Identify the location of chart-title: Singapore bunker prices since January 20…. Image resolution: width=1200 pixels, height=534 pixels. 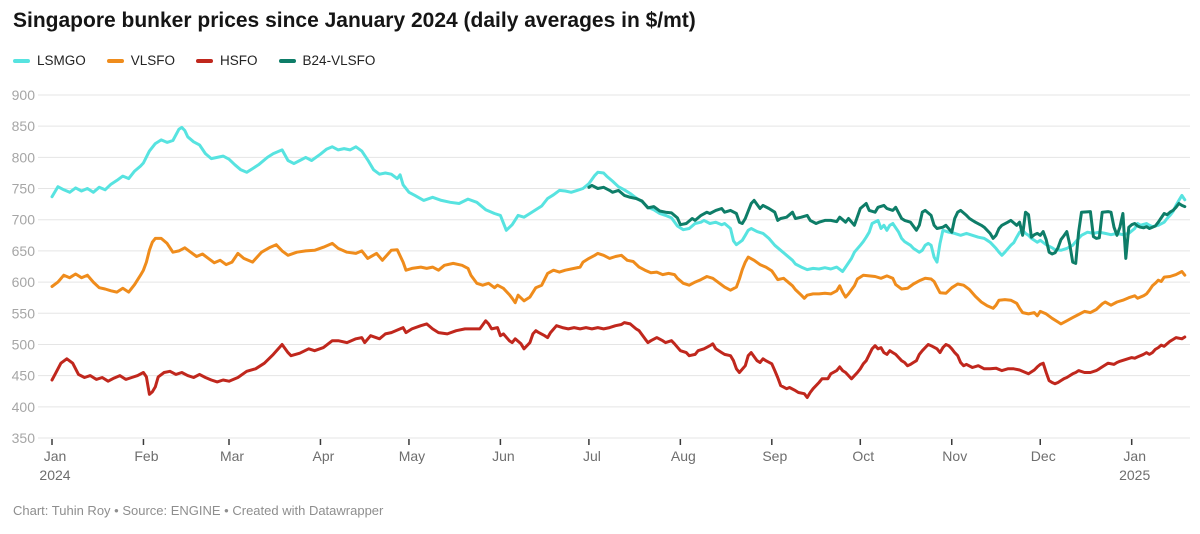
(354, 20).